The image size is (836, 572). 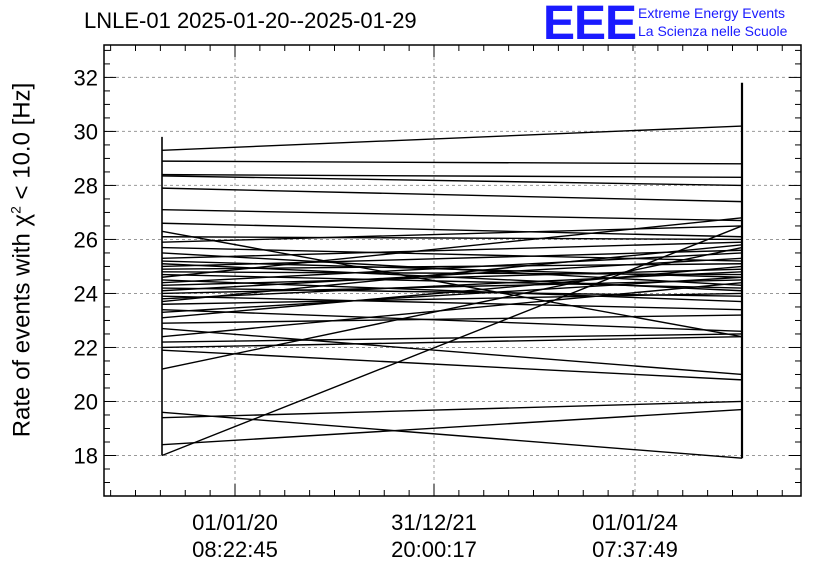 What do you see at coordinates (635, 522) in the screenshot?
I see `x-tick-label-date: 01/01/24` at bounding box center [635, 522].